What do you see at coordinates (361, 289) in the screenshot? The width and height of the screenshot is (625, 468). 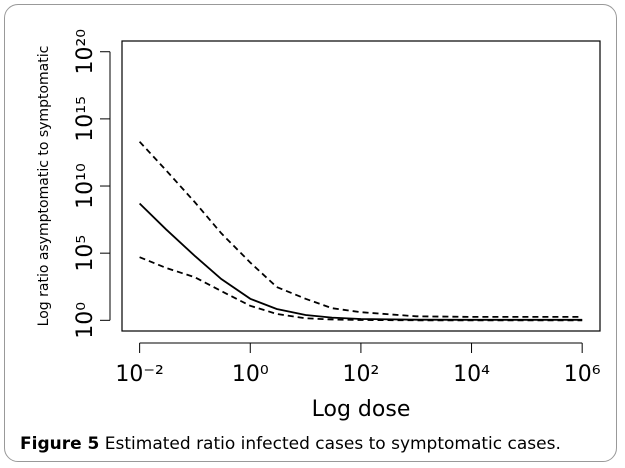 I see `series-line` at bounding box center [361, 289].